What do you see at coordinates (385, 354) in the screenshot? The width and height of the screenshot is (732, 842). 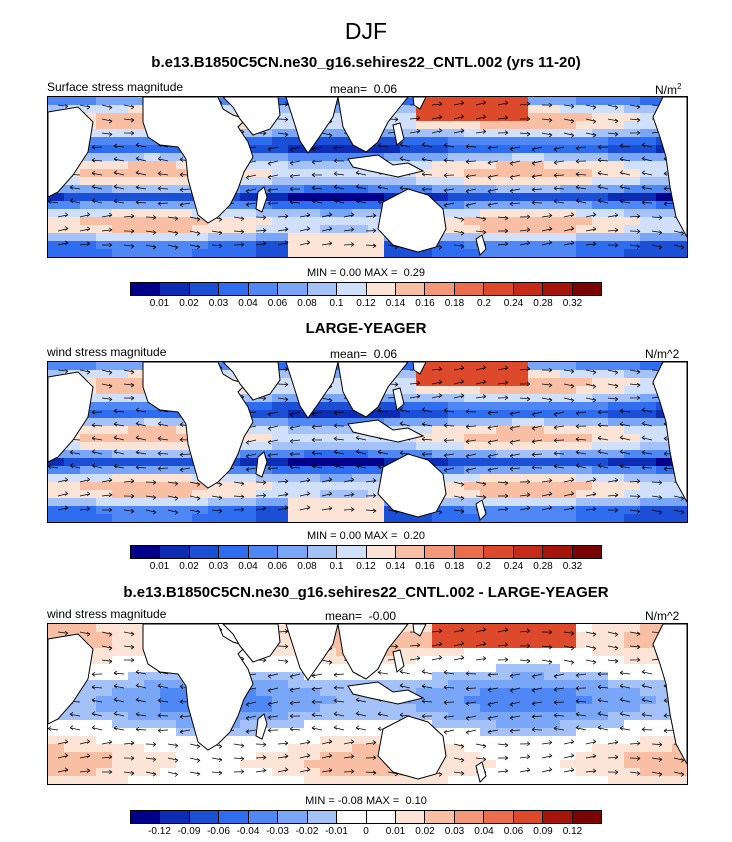 I see `panel-2-mean-value: 0.06` at bounding box center [385, 354].